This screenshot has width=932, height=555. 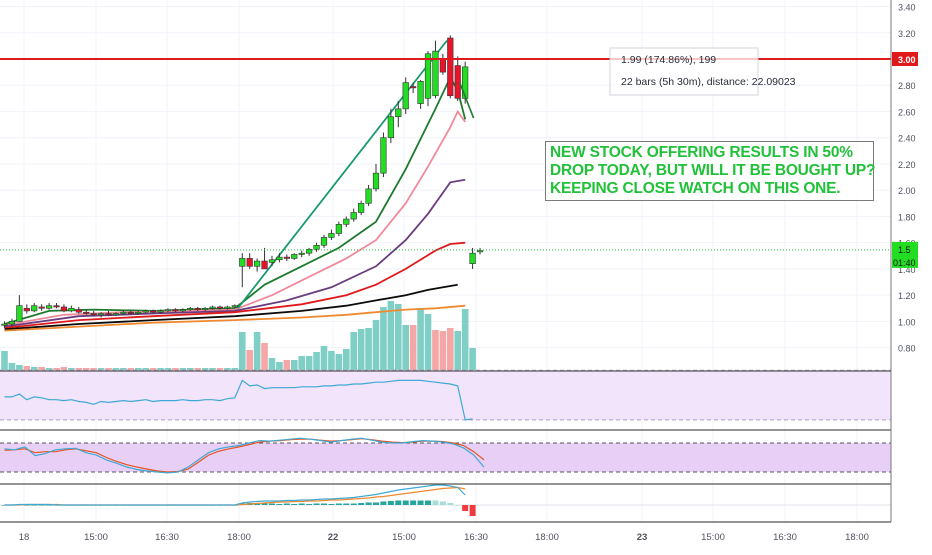 I want to click on stochastic-pane: 100.000050.0000, so click(x=466, y=450).